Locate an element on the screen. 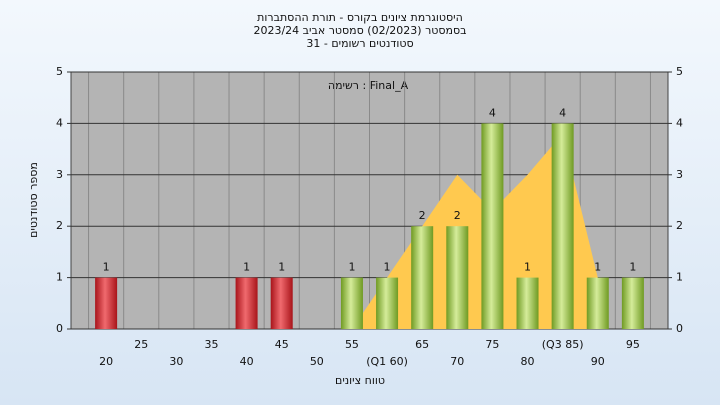  x-tick-label: 30 is located at coordinates (176, 361).